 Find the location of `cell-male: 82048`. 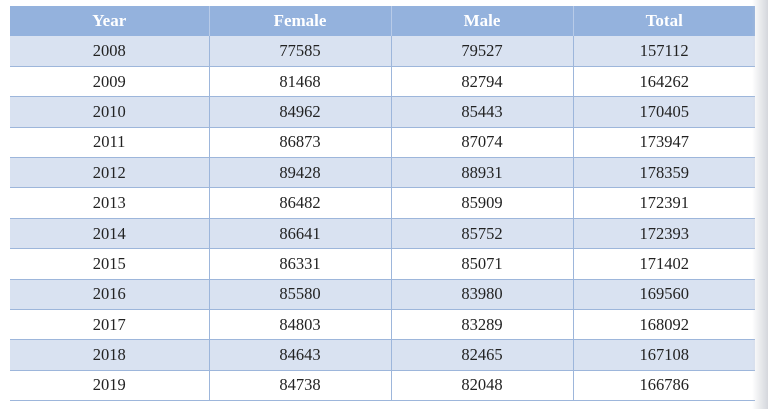

cell-male: 82048 is located at coordinates (482, 386).